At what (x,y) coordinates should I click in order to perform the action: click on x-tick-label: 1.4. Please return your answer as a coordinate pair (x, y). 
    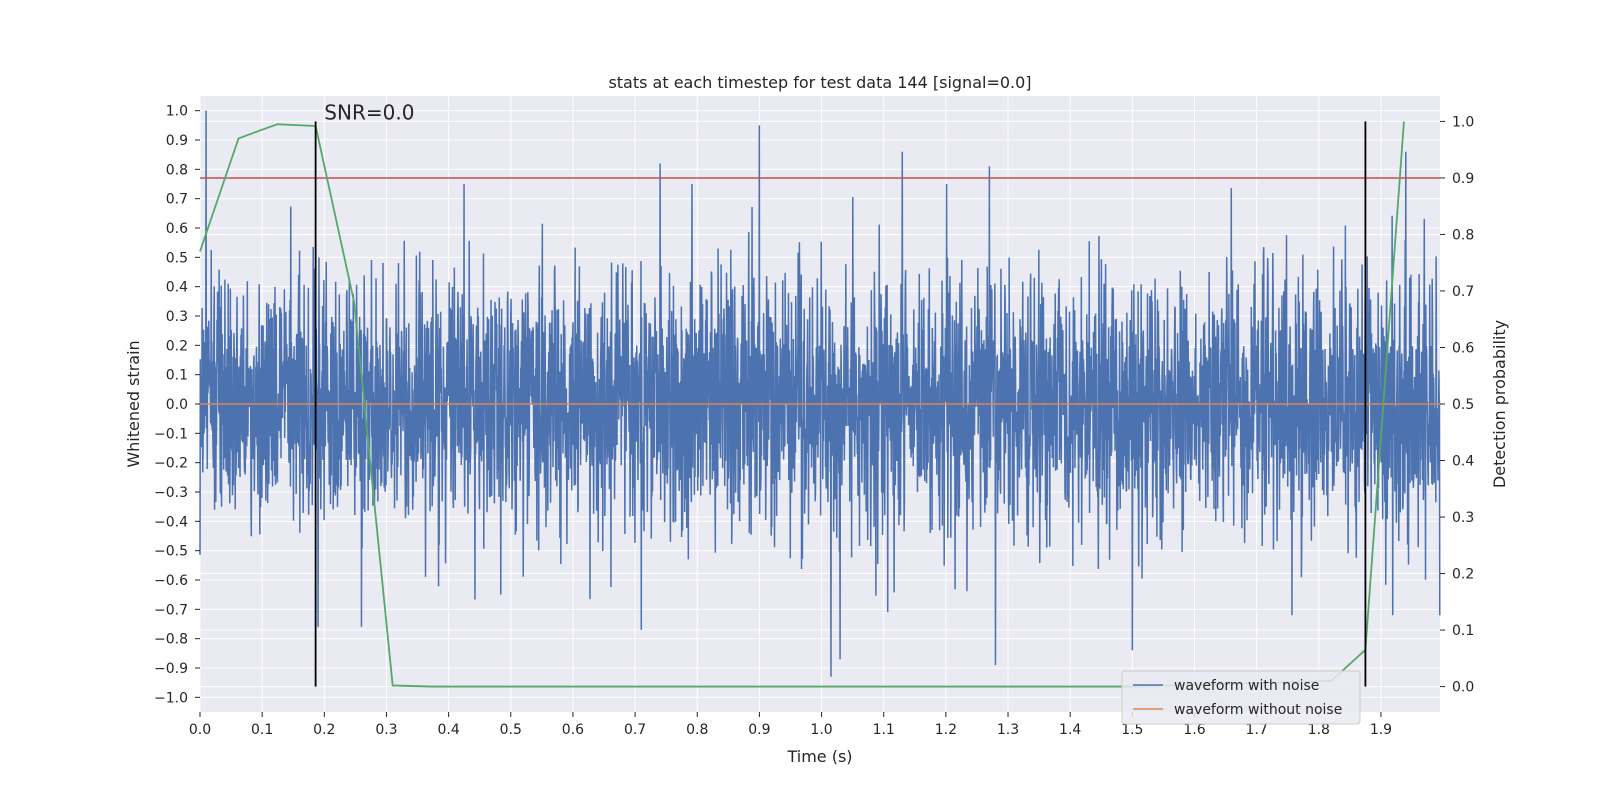
    Looking at the image, I should click on (1070, 730).